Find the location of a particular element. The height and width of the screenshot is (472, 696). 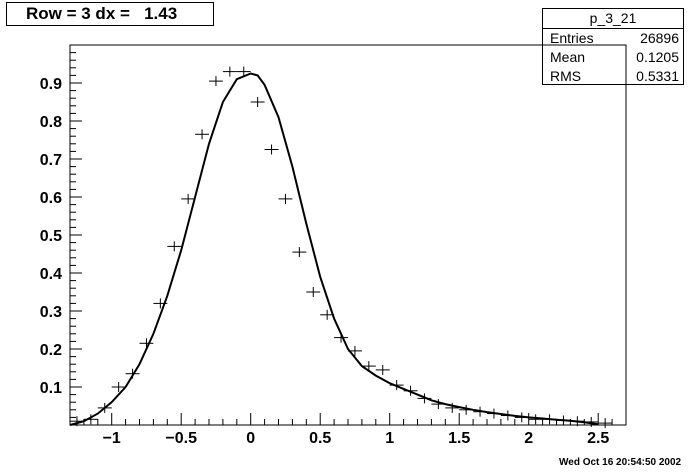

stats-row-entries: Entries 26896 is located at coordinates (613, 38).